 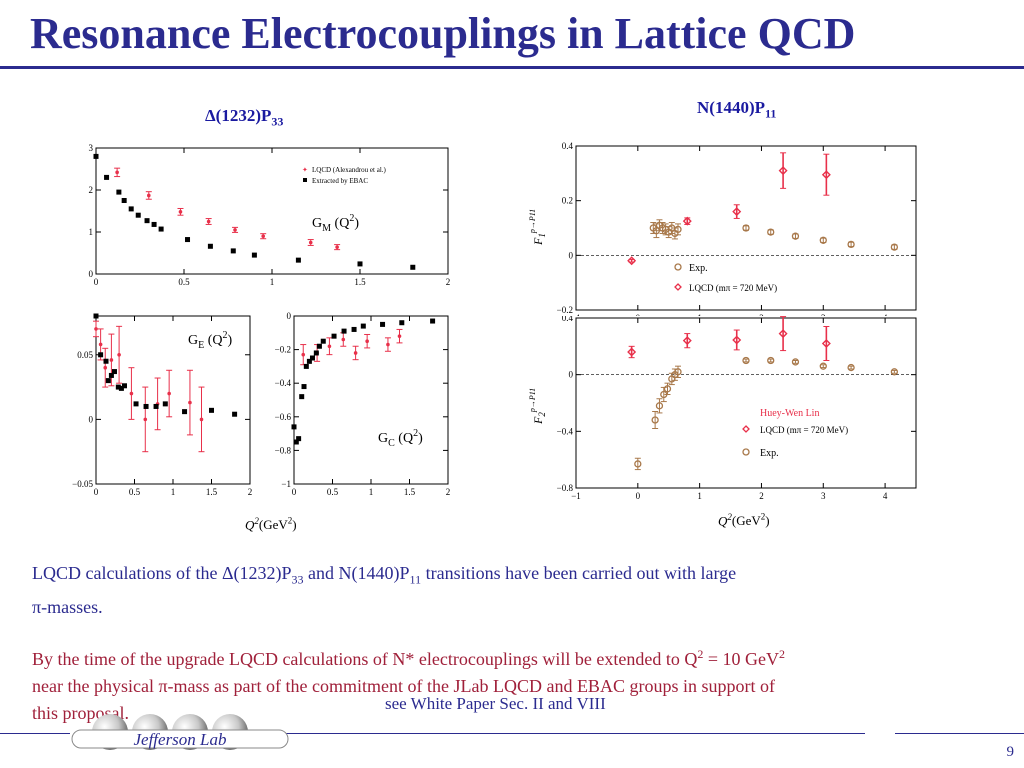 What do you see at coordinates (495, 703) in the screenshot?
I see `white-paper-note: see White Paper Sec. II and VIII` at bounding box center [495, 703].